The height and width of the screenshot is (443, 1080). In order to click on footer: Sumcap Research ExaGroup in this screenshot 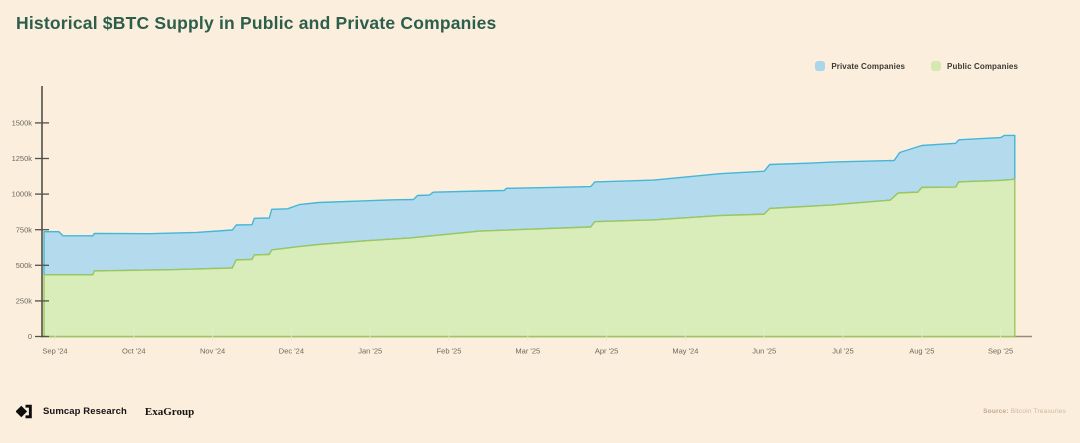, I will do `click(105, 411)`.